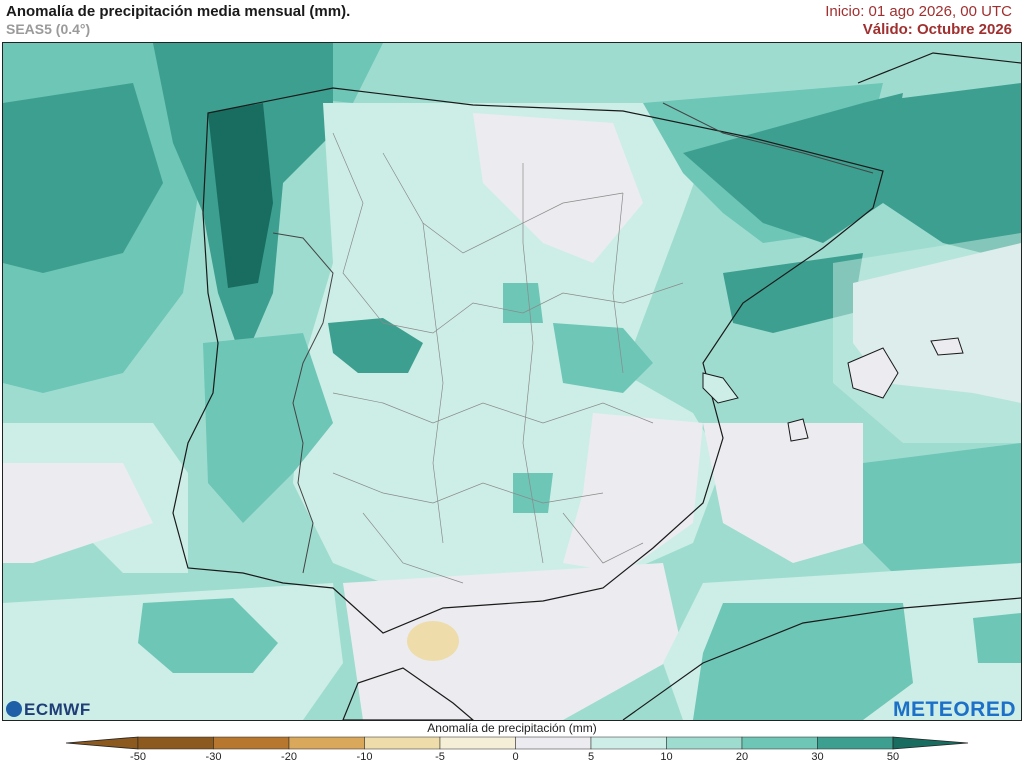 This screenshot has height=764, width=1024. What do you see at coordinates (937, 29) in the screenshot?
I see `valid-date: Válido: Octubre 2026` at bounding box center [937, 29].